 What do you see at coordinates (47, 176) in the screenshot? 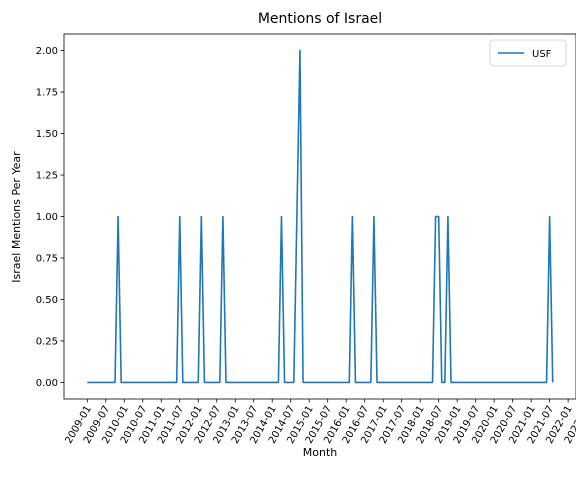
I see `y-tick-label: 1.25` at bounding box center [47, 176].